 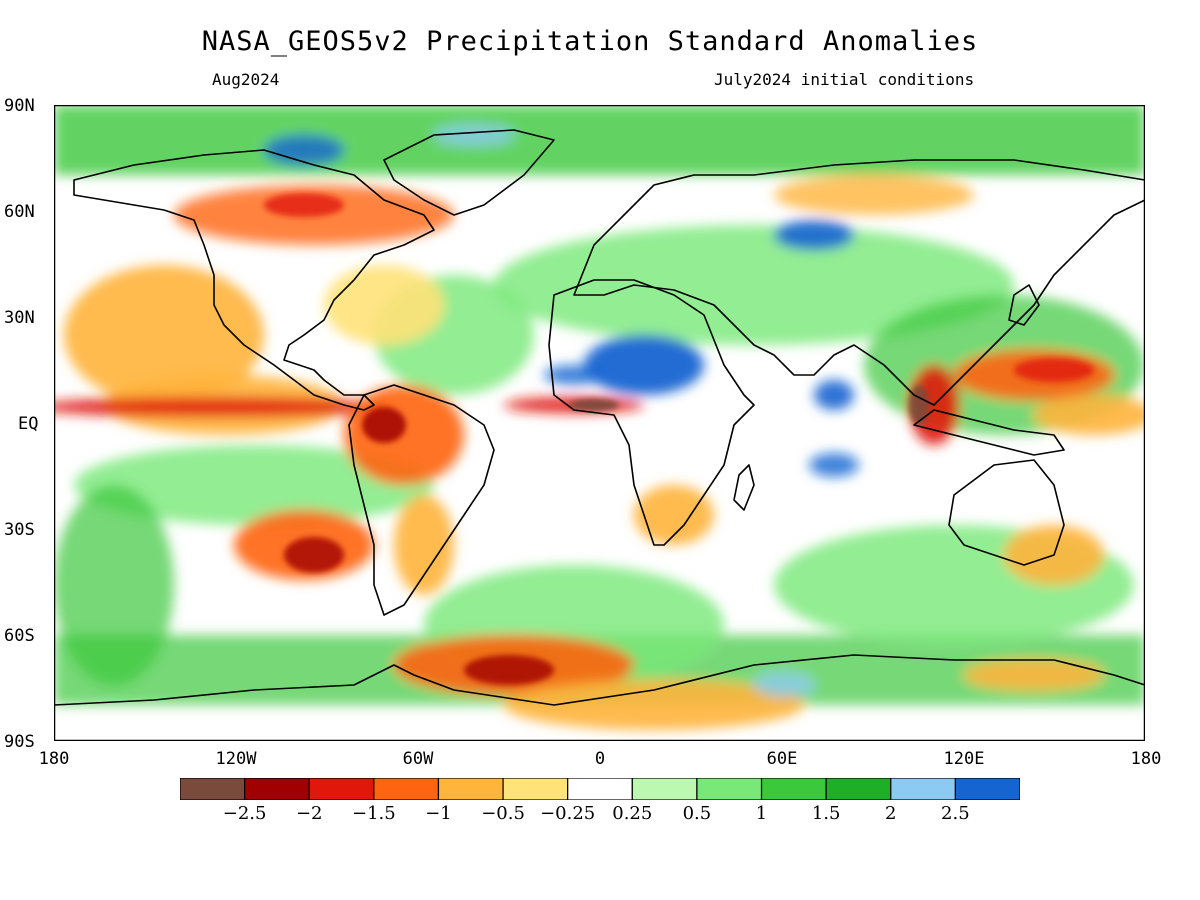 What do you see at coordinates (438, 813) in the screenshot?
I see `colorbar-tick-label: −1` at bounding box center [438, 813].